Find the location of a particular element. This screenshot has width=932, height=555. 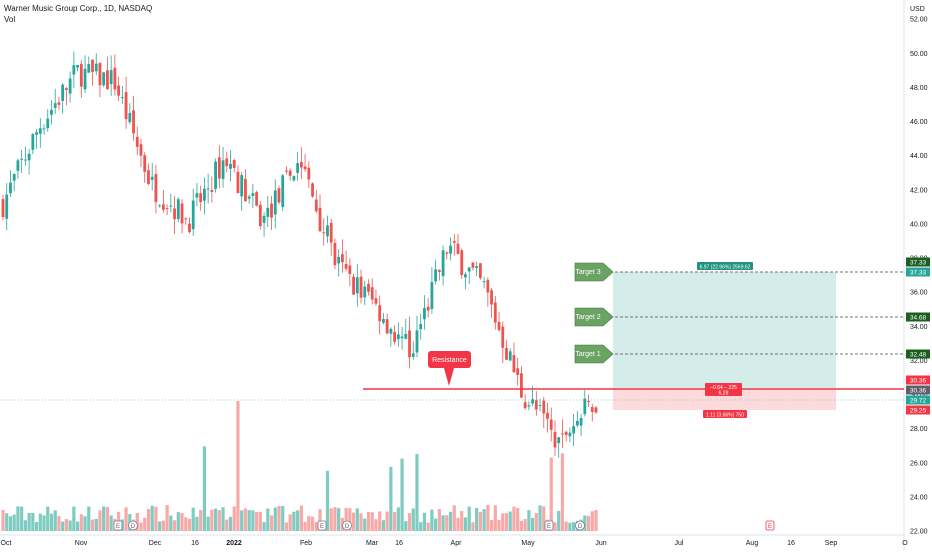

loss-zone is located at coordinates (724, 399).